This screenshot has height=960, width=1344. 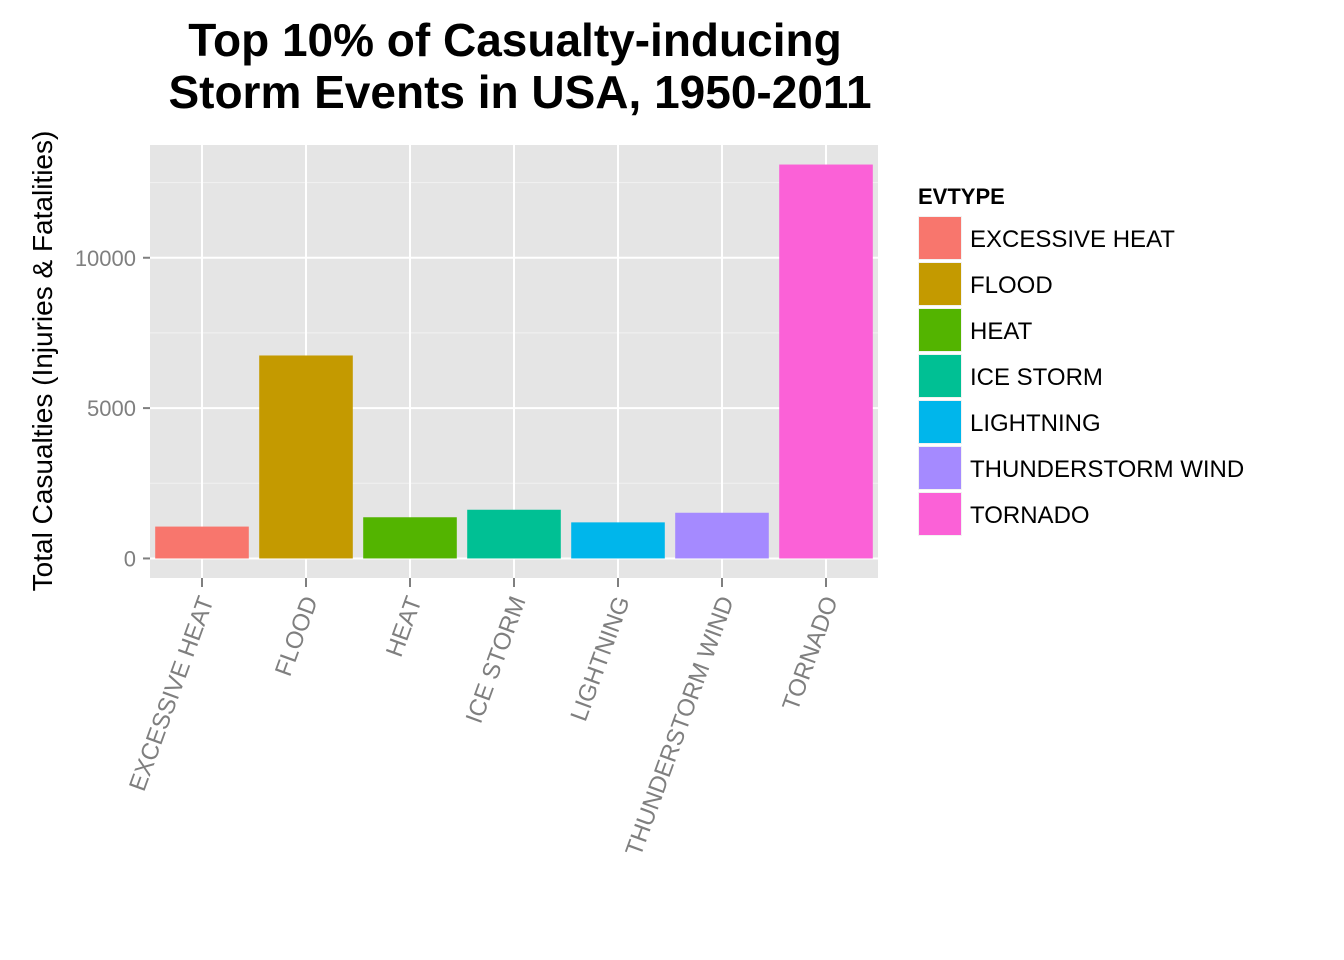 I want to click on bar-excessive-heat, so click(x=202, y=542).